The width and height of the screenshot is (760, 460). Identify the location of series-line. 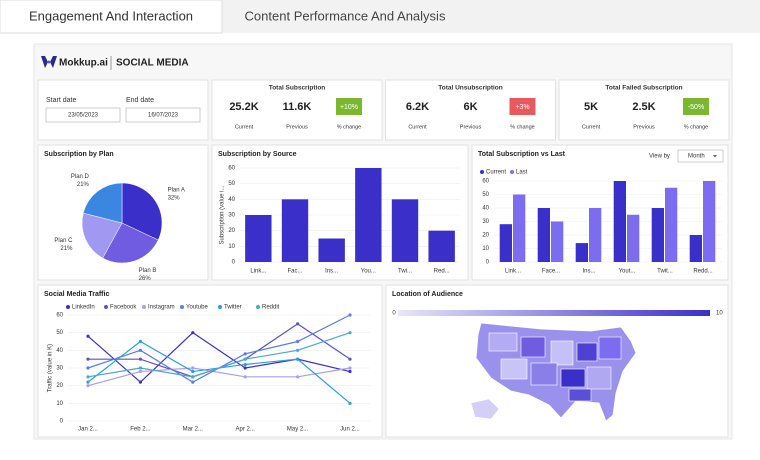
(219, 377).